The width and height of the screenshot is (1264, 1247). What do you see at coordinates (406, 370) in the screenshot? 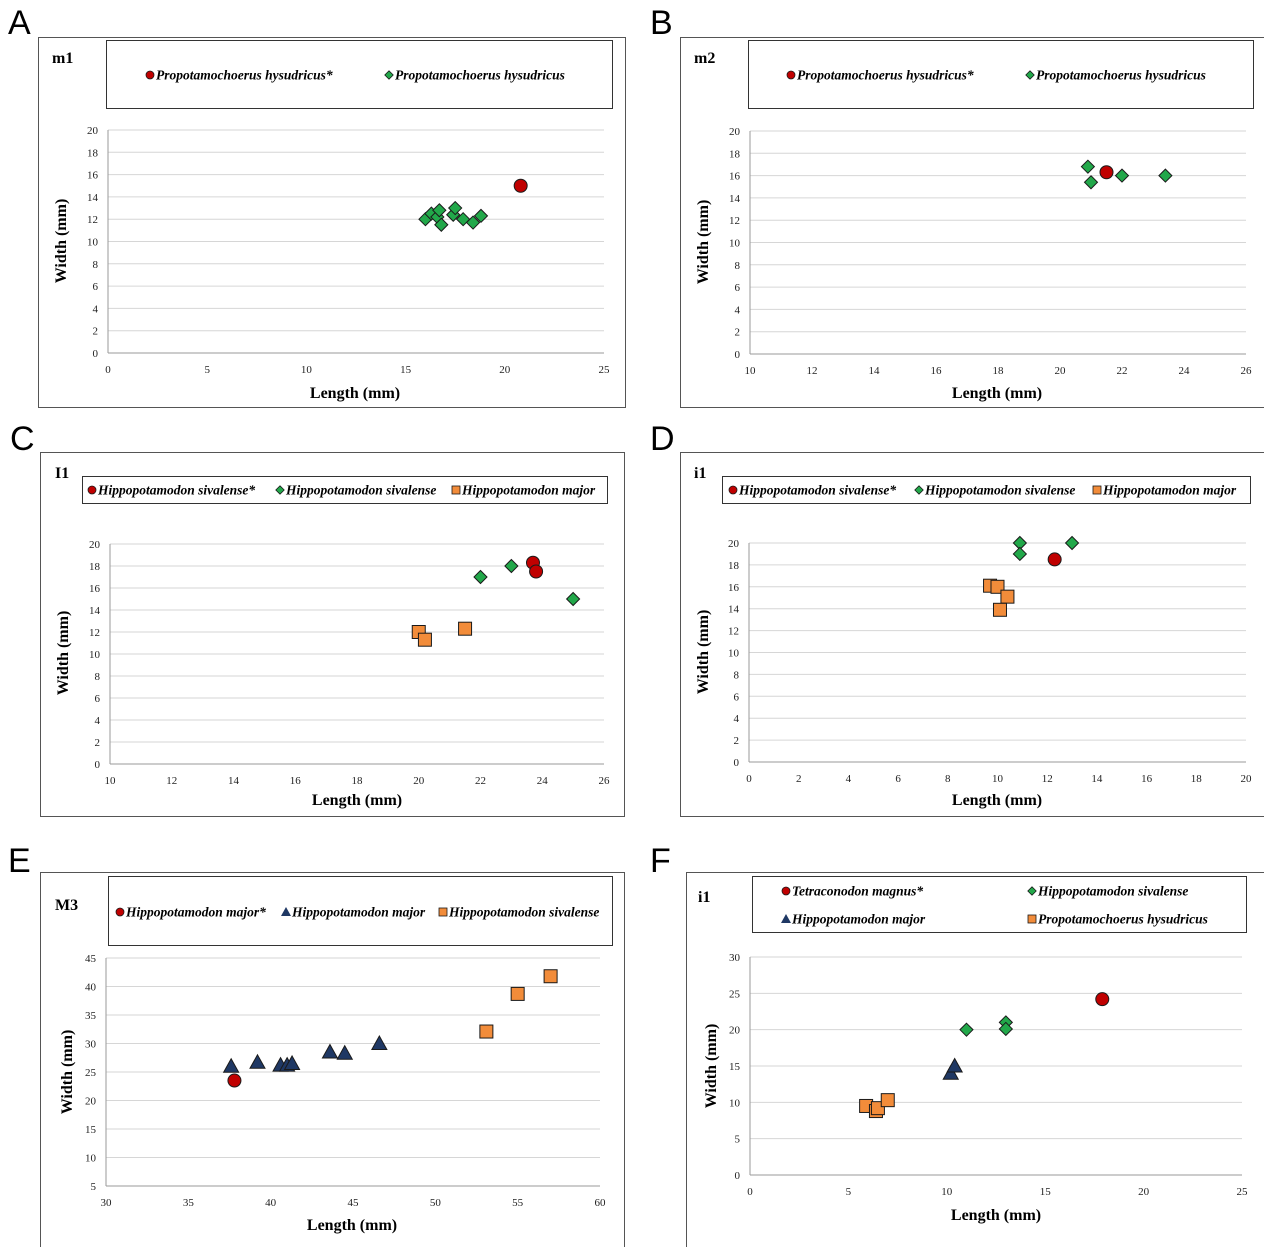
I see `x-tick-label: 15` at bounding box center [406, 370].